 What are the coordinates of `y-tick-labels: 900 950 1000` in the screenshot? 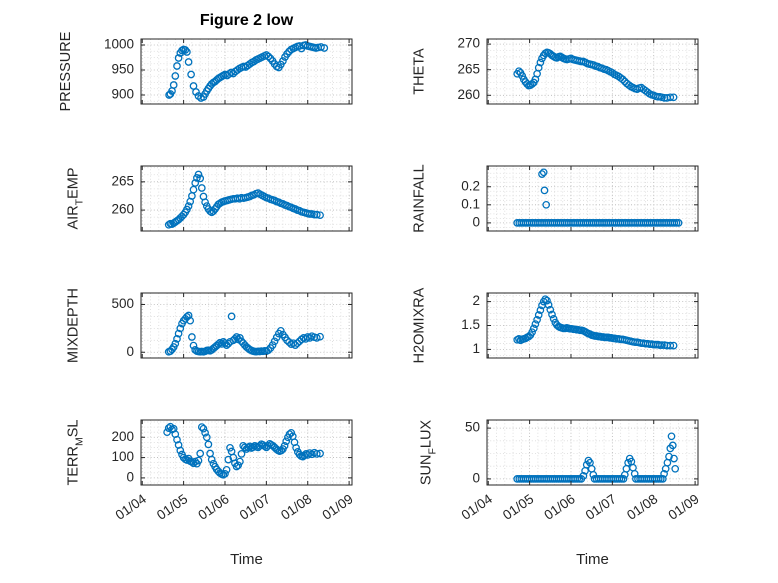 It's located at (119, 69).